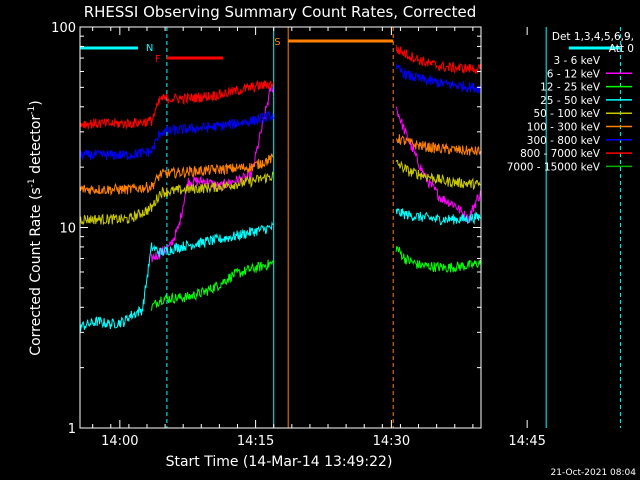 This screenshot has height=480, width=640. What do you see at coordinates (593, 37) in the screenshot?
I see `legend-header-line-0: Det 1,3,4,5,6,9,` at bounding box center [593, 37].